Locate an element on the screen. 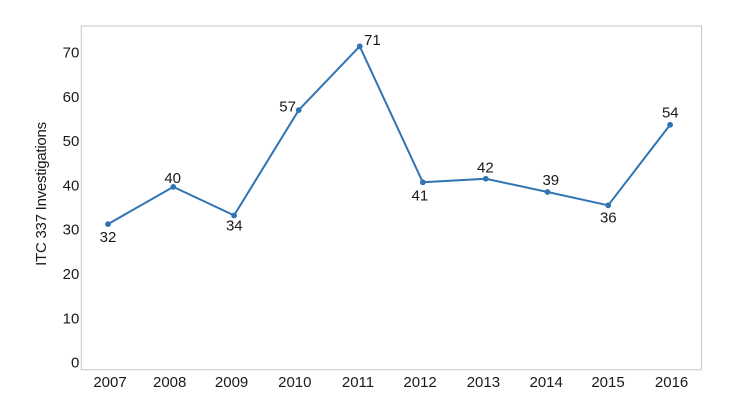 The width and height of the screenshot is (750, 420). svg-text: 50 is located at coordinates (71, 141).